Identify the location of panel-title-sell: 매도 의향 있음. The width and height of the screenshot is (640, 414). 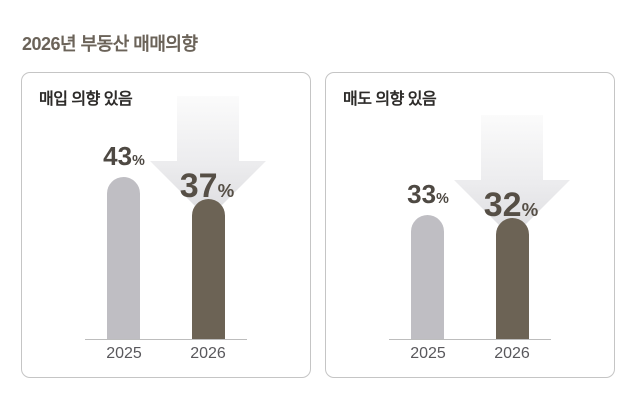
(390, 99).